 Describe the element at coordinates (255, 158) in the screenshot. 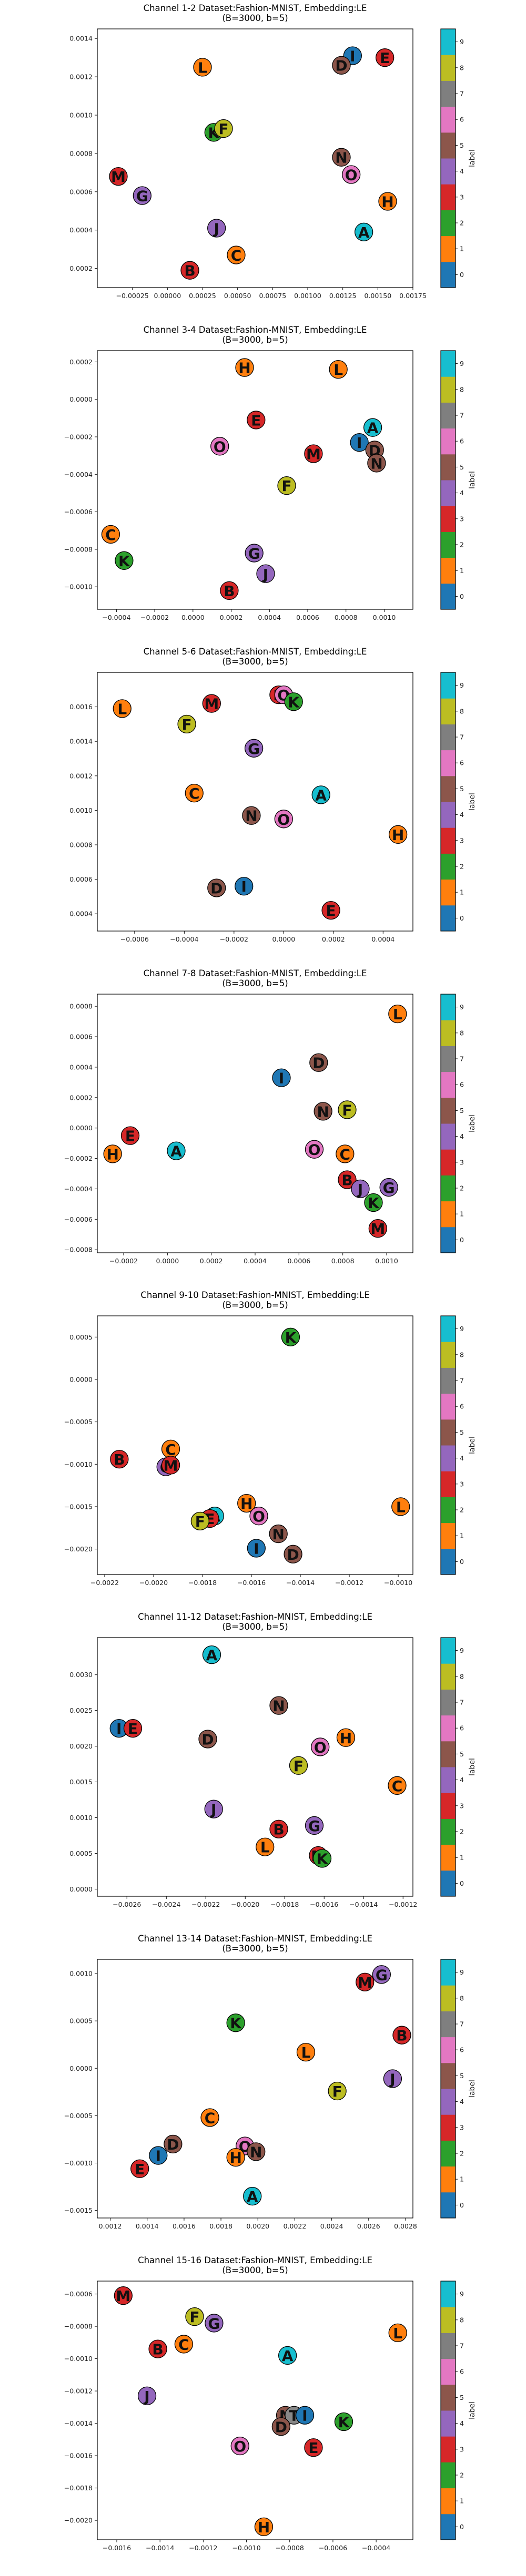

I see `axes-frame` at that location.